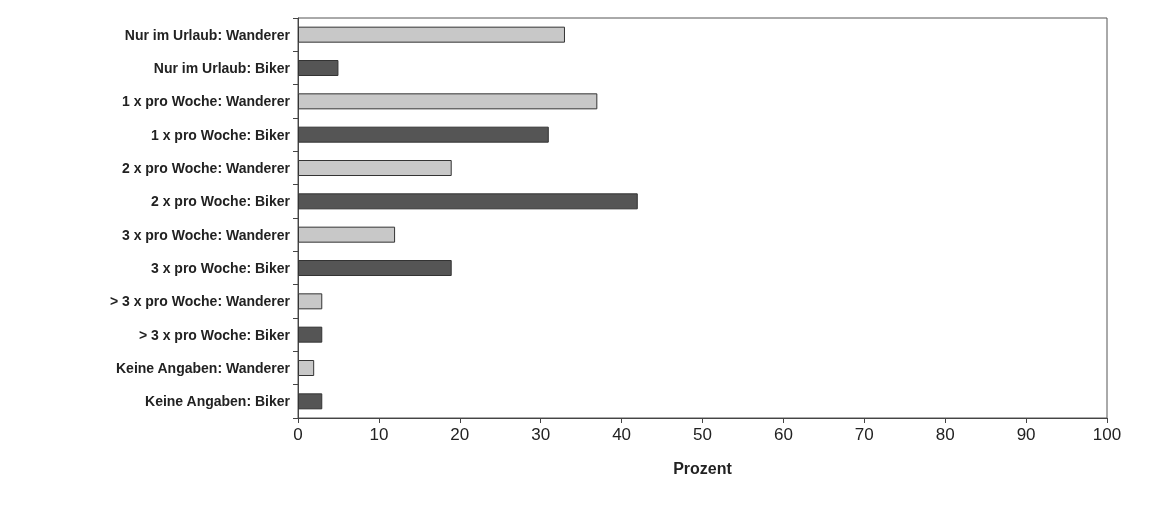 Image resolution: width=1173 pixels, height=518 pixels. Describe the element at coordinates (206, 101) in the screenshot. I see `y-tick-label: 1 x pro Woche: Wanderer` at that location.